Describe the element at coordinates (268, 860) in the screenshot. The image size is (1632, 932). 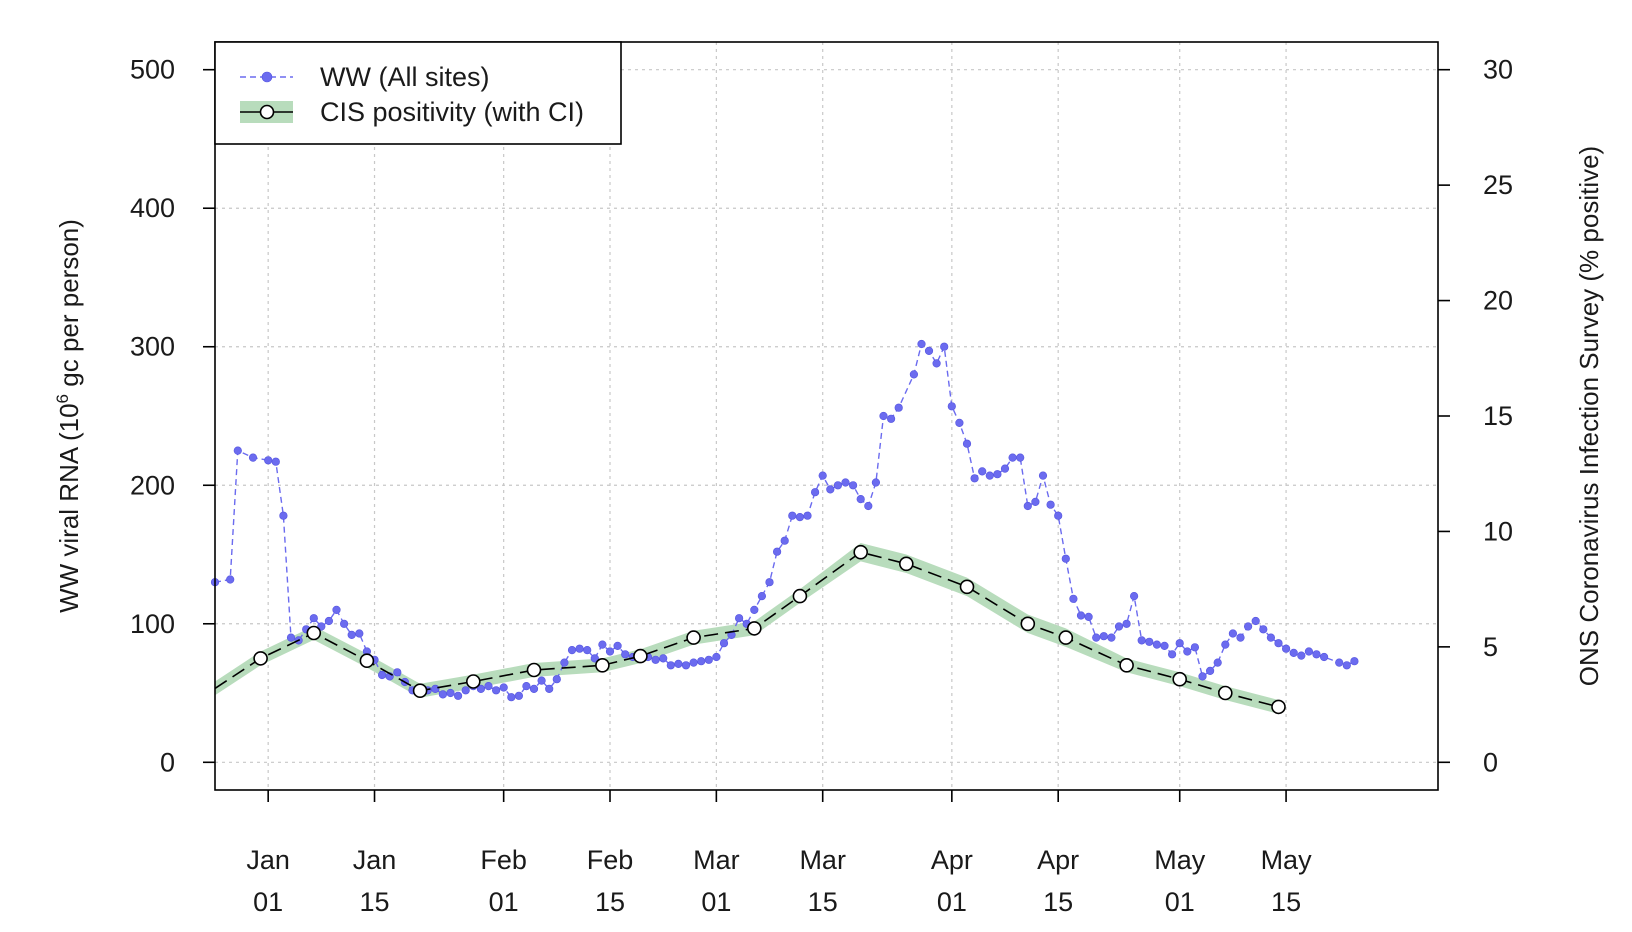
I see `x-tick-label-month: Jan` at that location.